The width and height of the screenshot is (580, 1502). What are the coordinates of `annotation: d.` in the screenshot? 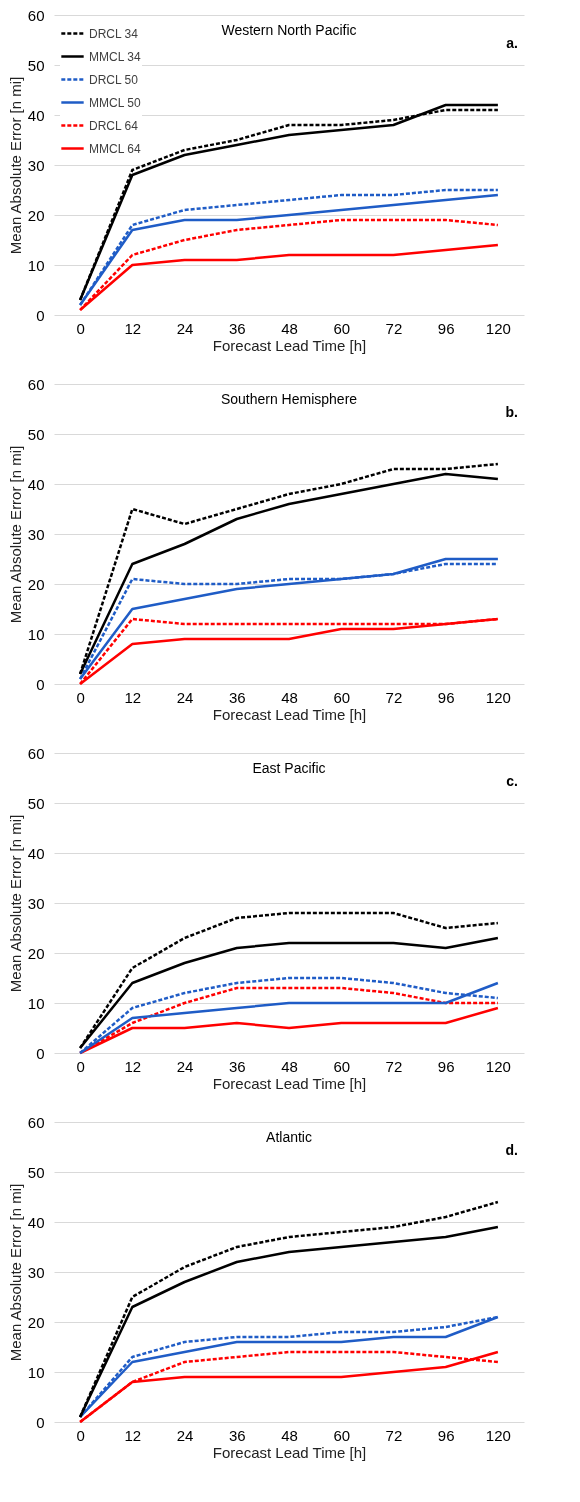 It's located at (511, 1150).